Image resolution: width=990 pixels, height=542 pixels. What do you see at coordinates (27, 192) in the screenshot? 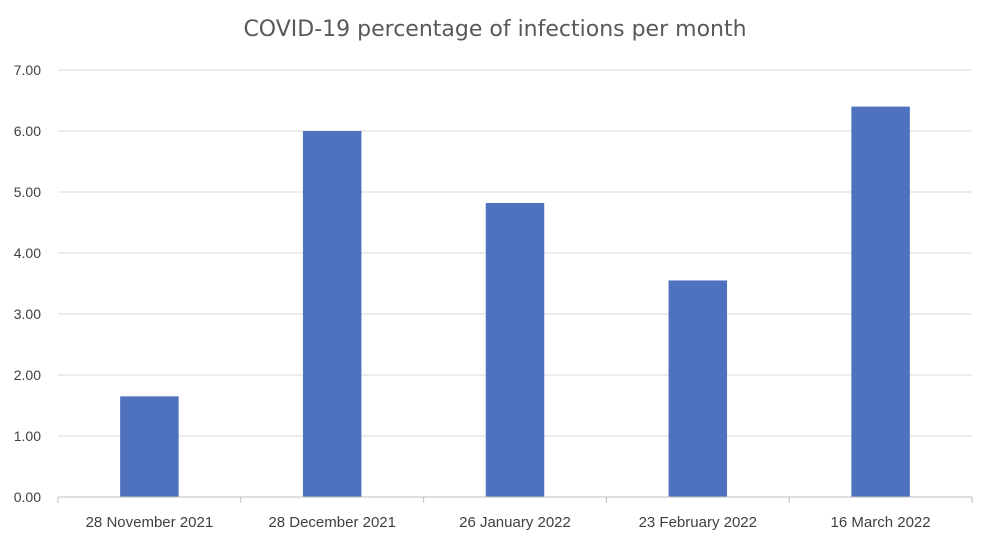
I see `y-tick-label: 5.00` at bounding box center [27, 192].